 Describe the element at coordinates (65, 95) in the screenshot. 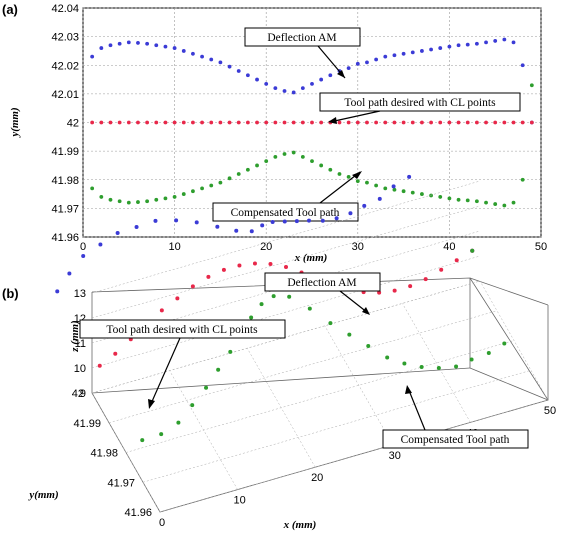

I see `y-tick-label: 42.01` at that location.